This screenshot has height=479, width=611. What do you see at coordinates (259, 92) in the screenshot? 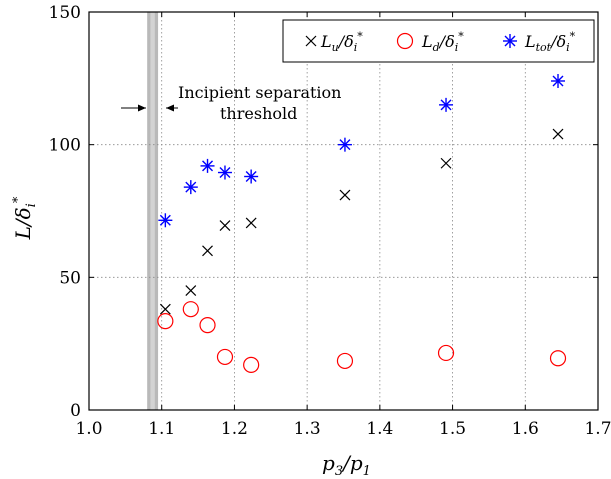
I see `annotation-line-1: Incipient separation` at bounding box center [259, 92].